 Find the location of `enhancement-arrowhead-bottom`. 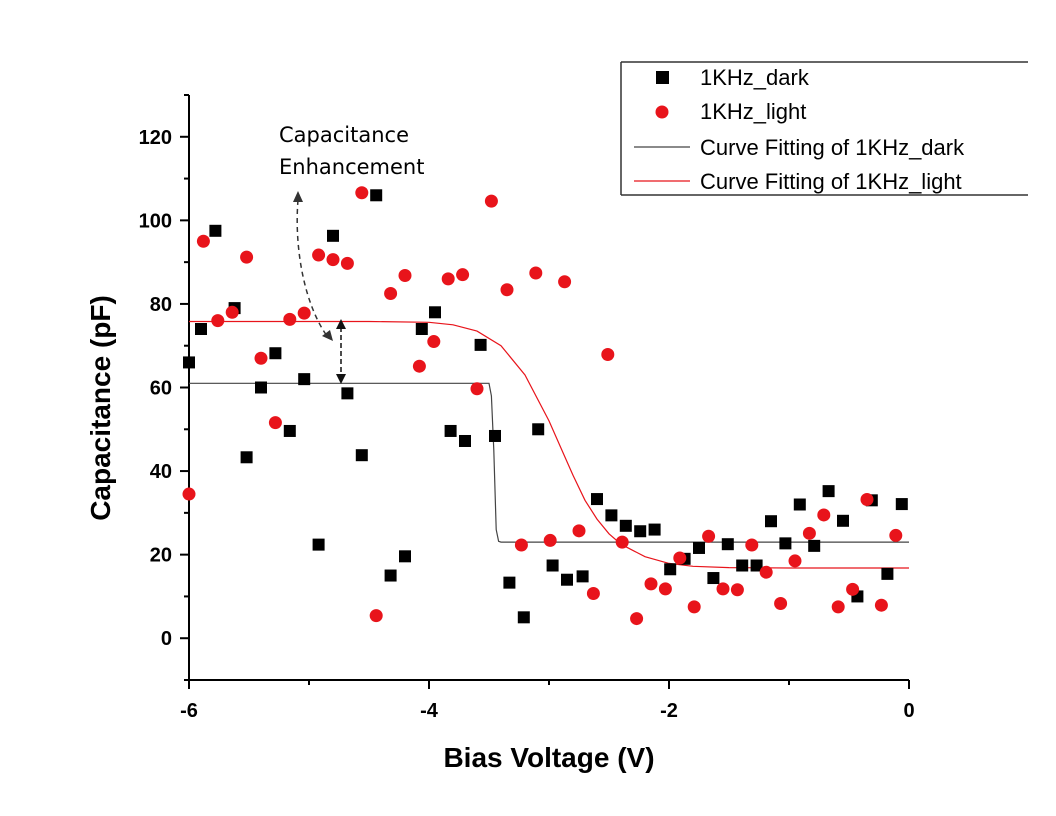

enhancement-arrowhead-bottom is located at coordinates (341, 379).